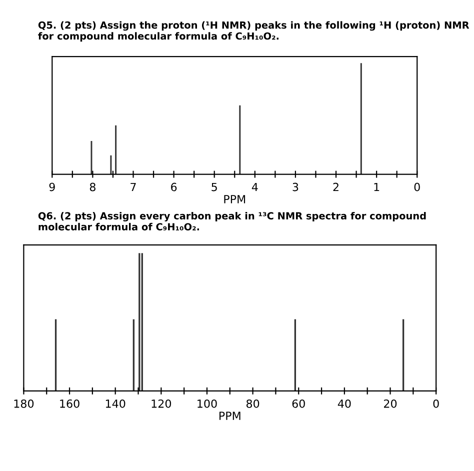  Describe the element at coordinates (207, 403) in the screenshot. I see `x-tick-label: 100` at that location.